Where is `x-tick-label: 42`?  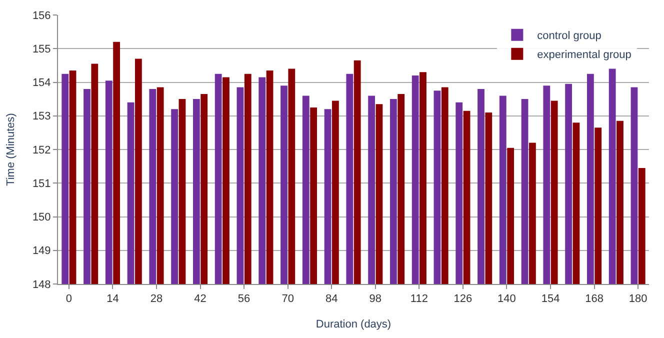
x-tick-label: 42 is located at coordinates (200, 299).